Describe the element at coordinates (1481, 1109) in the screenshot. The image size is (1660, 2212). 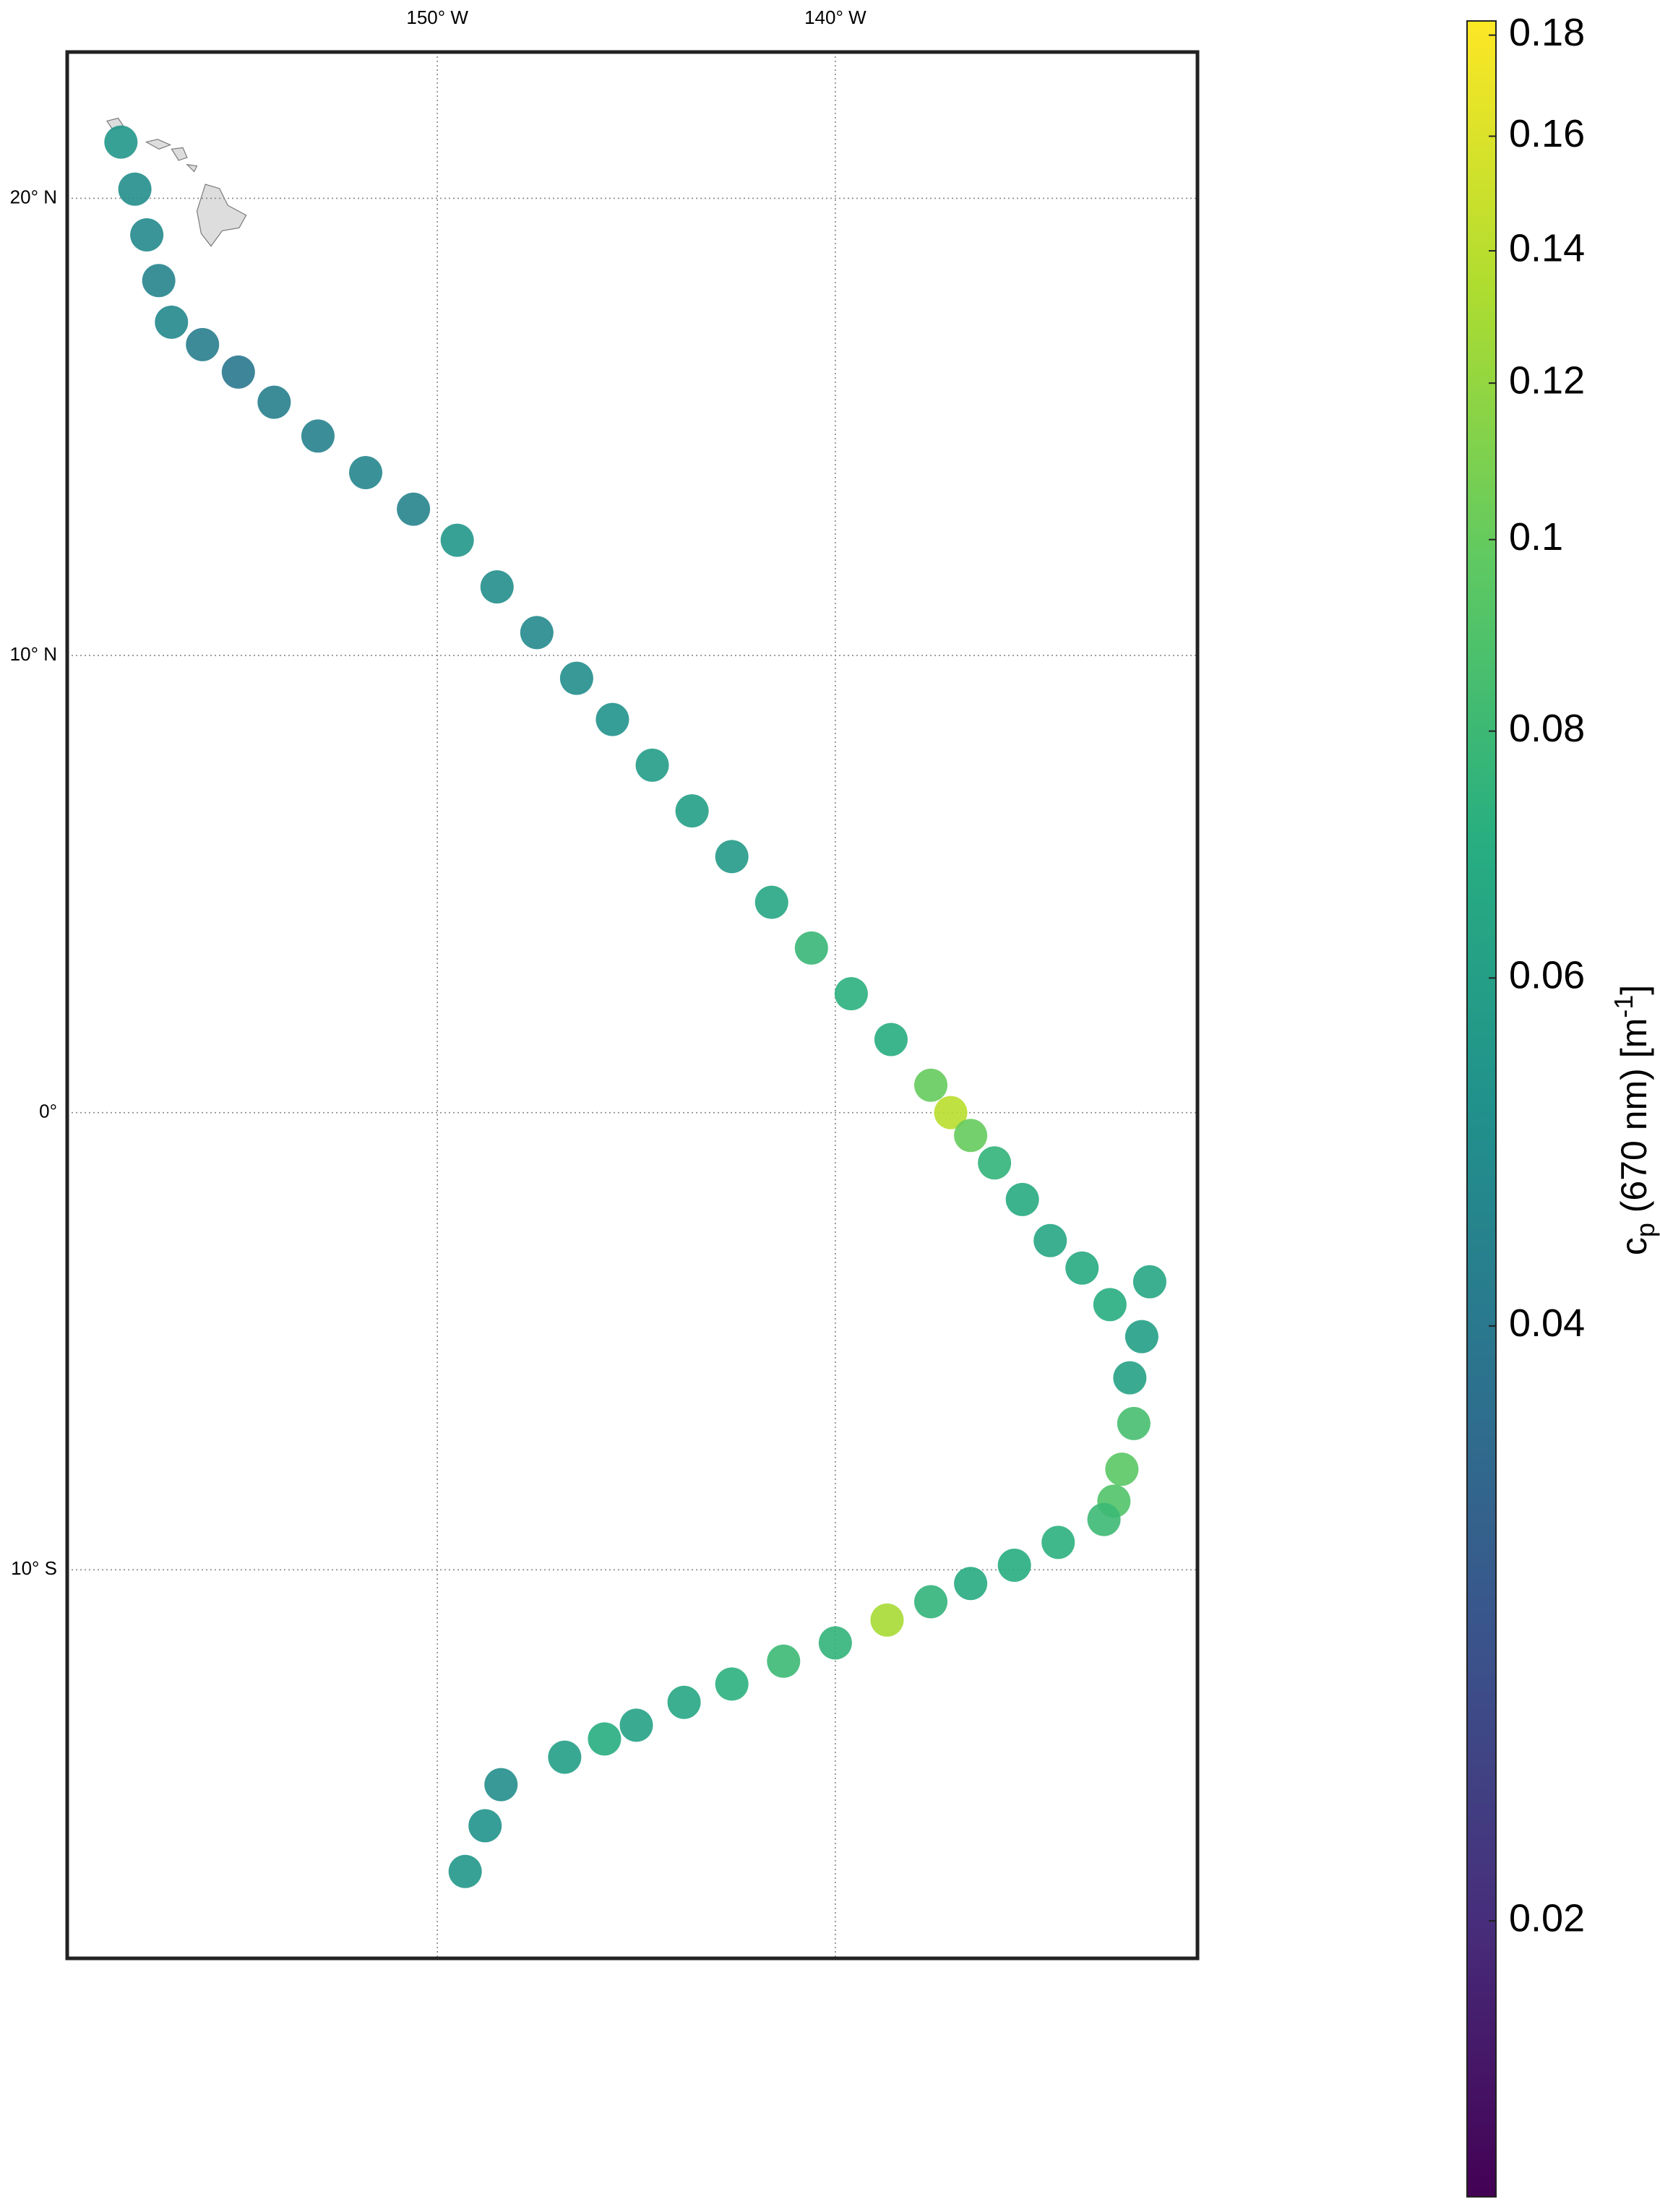
I see `colorbar` at that location.